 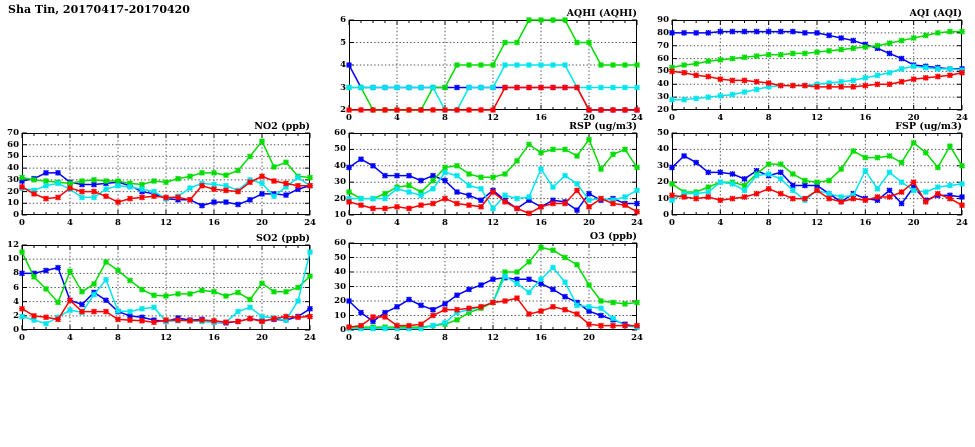 What do you see at coordinates (663, 20) in the screenshot?
I see `y-tick-label: 90` at bounding box center [663, 20].